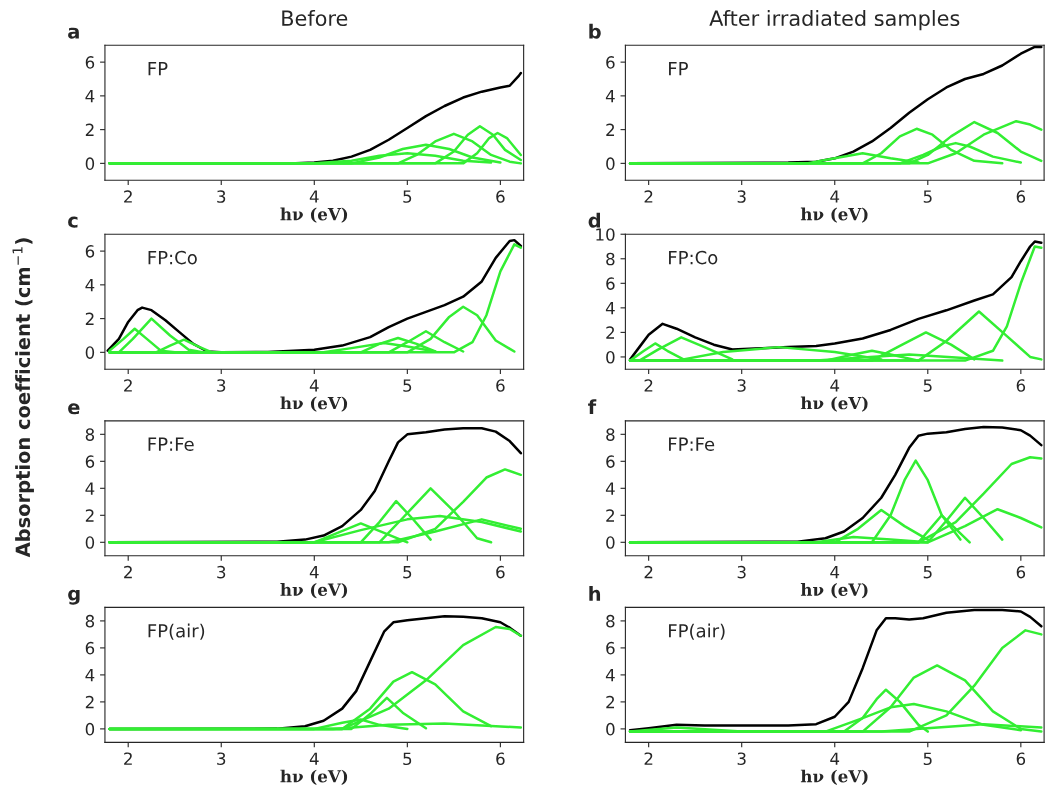 The height and width of the screenshot is (794, 1060). What do you see at coordinates (605, 234) in the screenshot?
I see `y-tick-label: 10` at bounding box center [605, 234].